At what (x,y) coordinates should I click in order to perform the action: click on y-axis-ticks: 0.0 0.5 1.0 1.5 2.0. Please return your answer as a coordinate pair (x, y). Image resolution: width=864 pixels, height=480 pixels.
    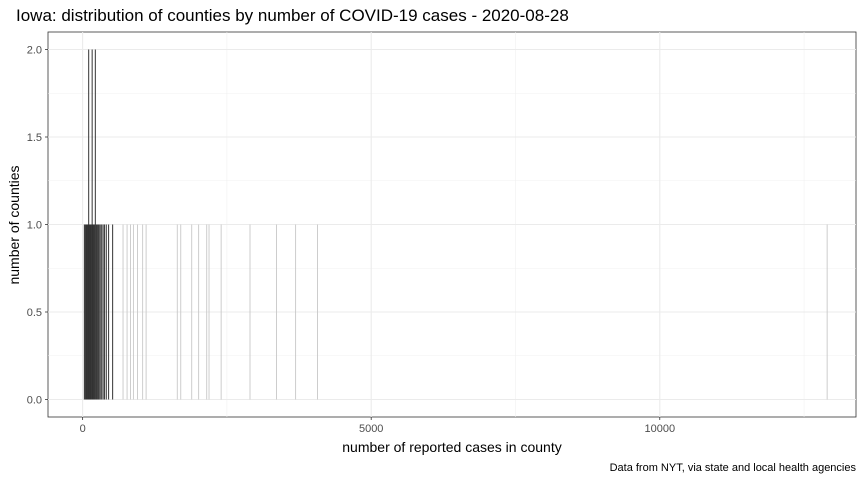
    Looking at the image, I should click on (37, 226).